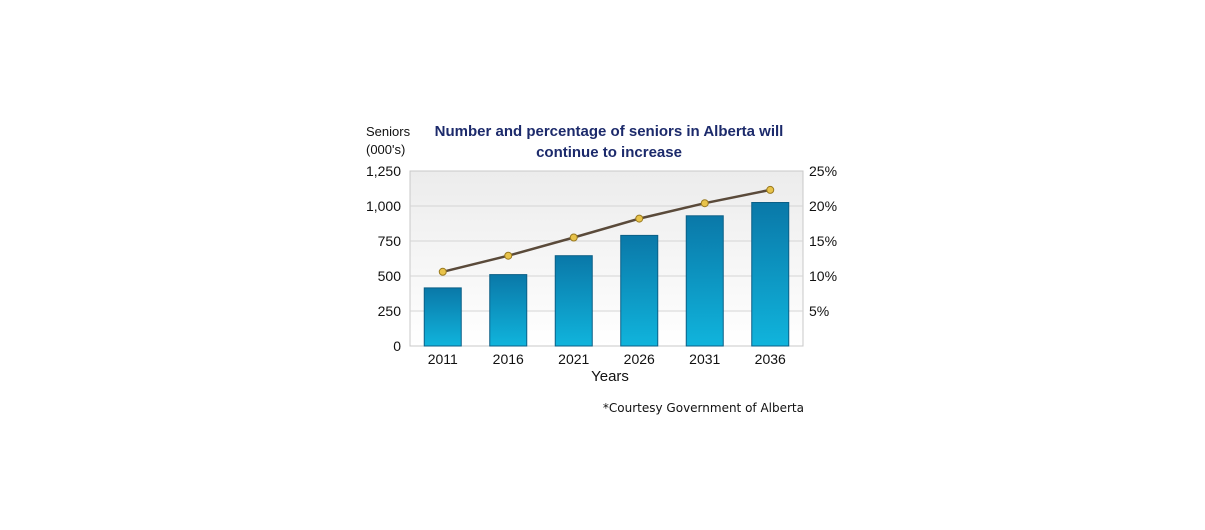 This screenshot has height=530, width=1205. Describe the element at coordinates (390, 276) in the screenshot. I see `left-tick-label: 500` at that location.